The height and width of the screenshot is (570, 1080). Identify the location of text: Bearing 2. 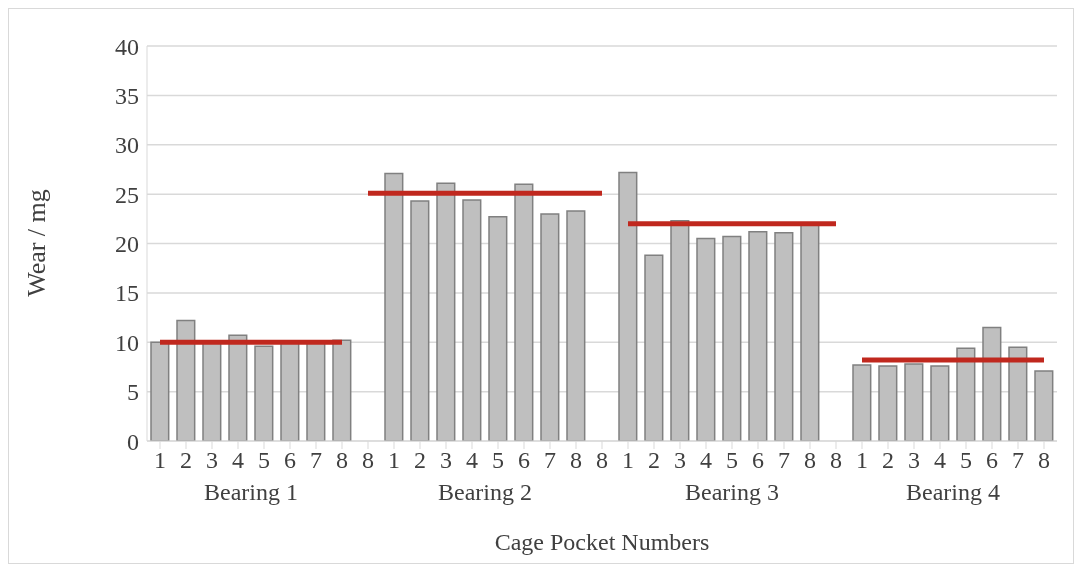
(485, 492).